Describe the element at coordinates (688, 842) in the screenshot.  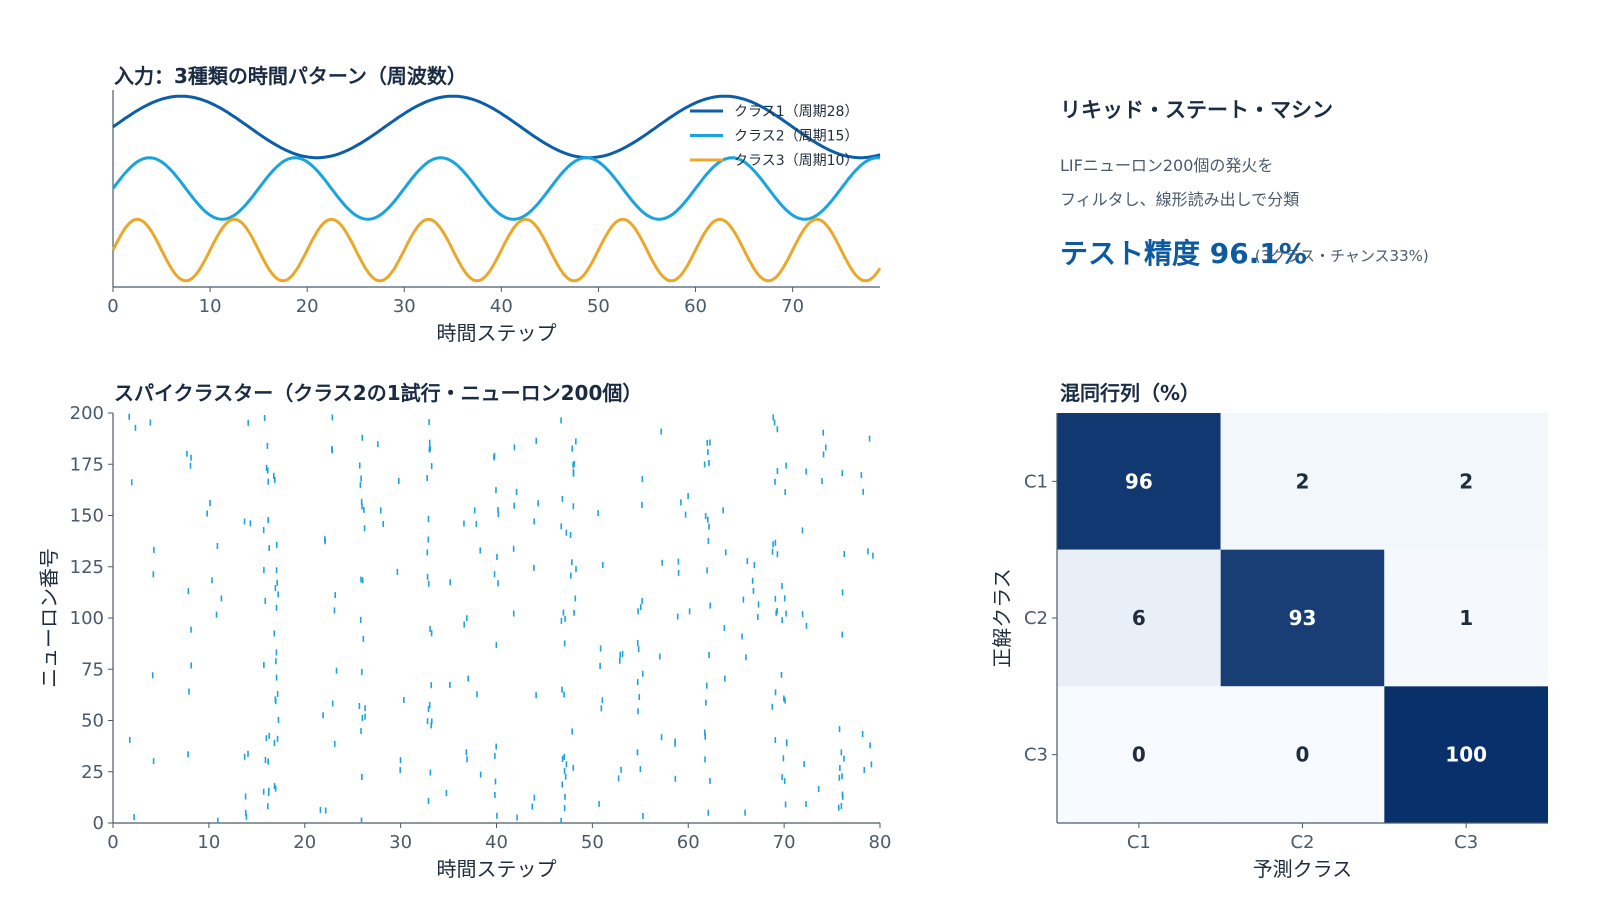
I see `raster-x-tick-label: 60` at that location.